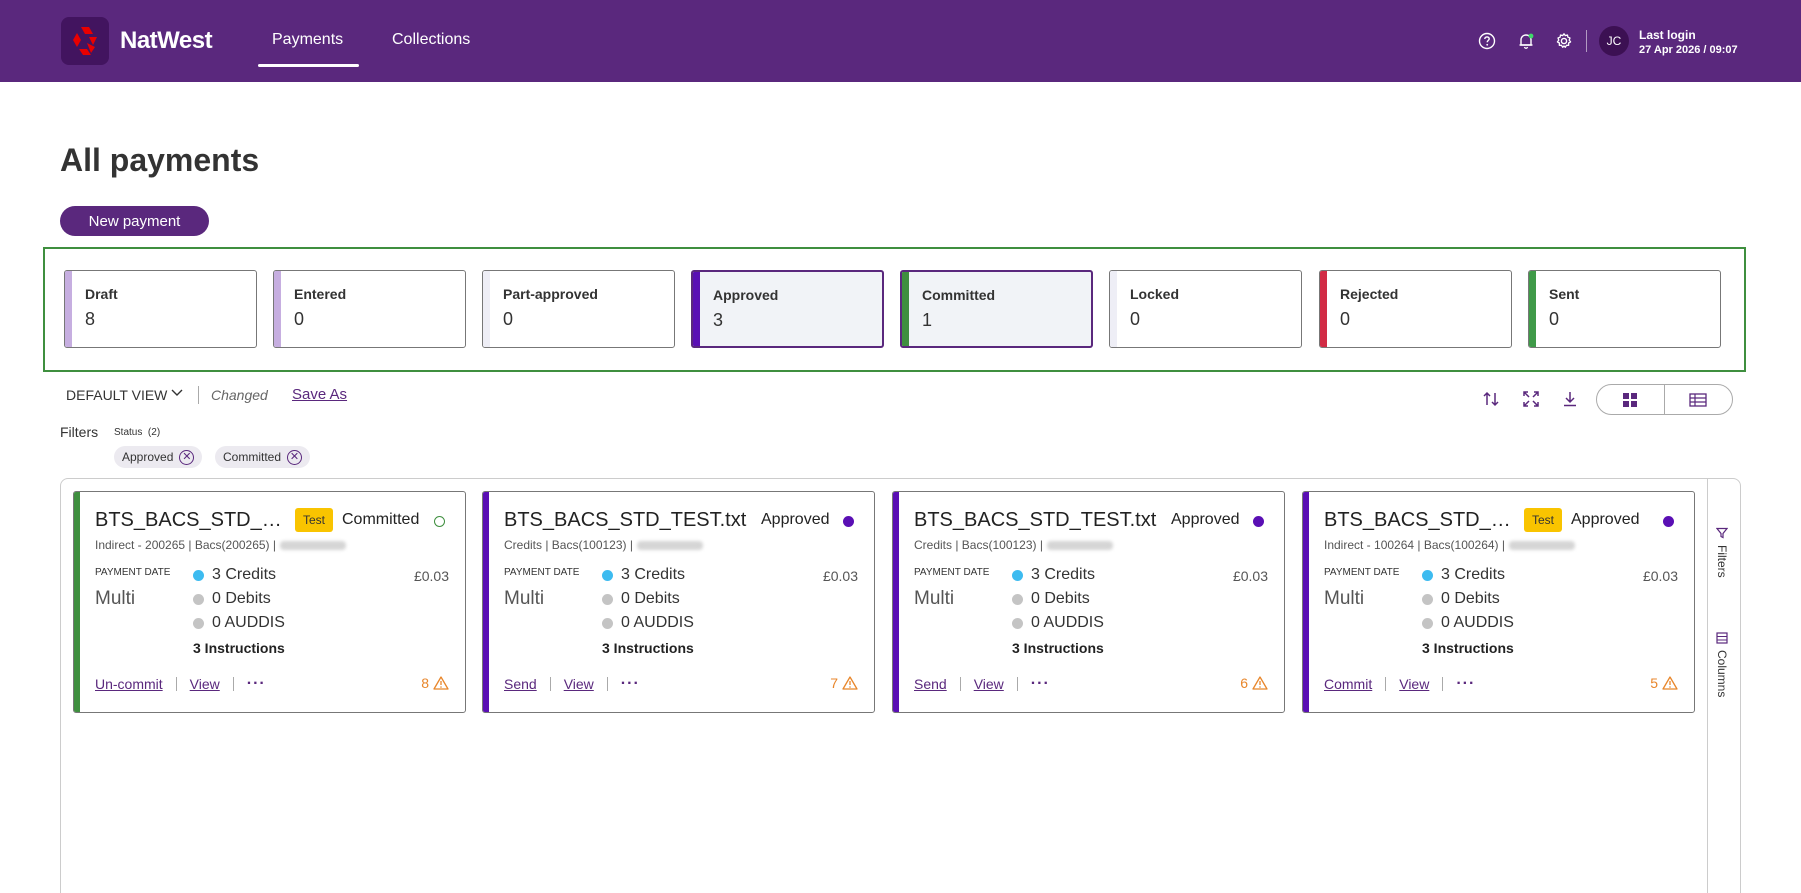  Describe the element at coordinates (1722, 552) in the screenshot. I see `side-filters-button: Filters` at that location.